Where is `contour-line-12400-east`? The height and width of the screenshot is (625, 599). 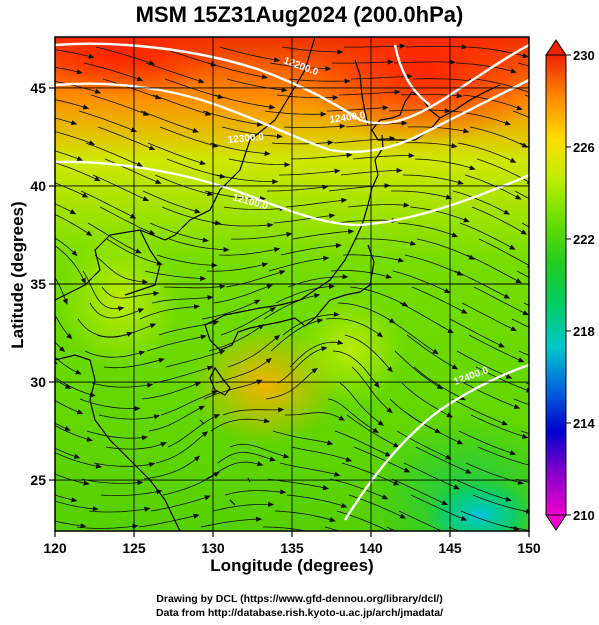 contour-line-12400-east is located at coordinates (412, 75).